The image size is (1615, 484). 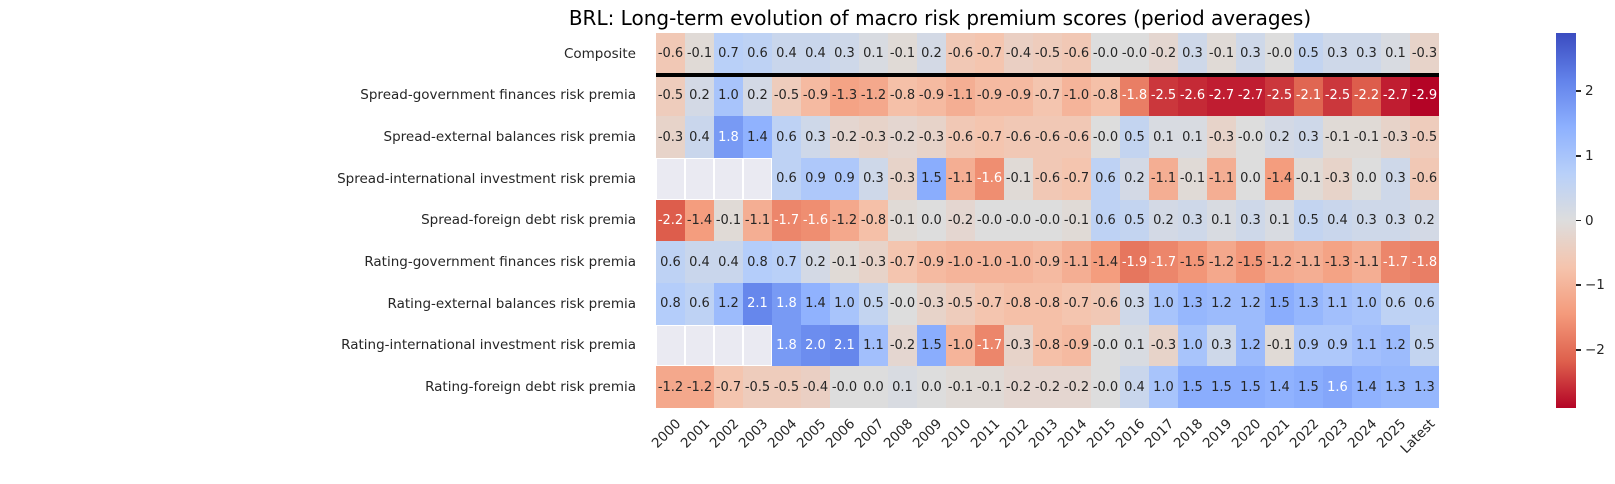 What do you see at coordinates (1047, 95) in the screenshot?
I see `heatmap-cell: -0.7` at bounding box center [1047, 95].